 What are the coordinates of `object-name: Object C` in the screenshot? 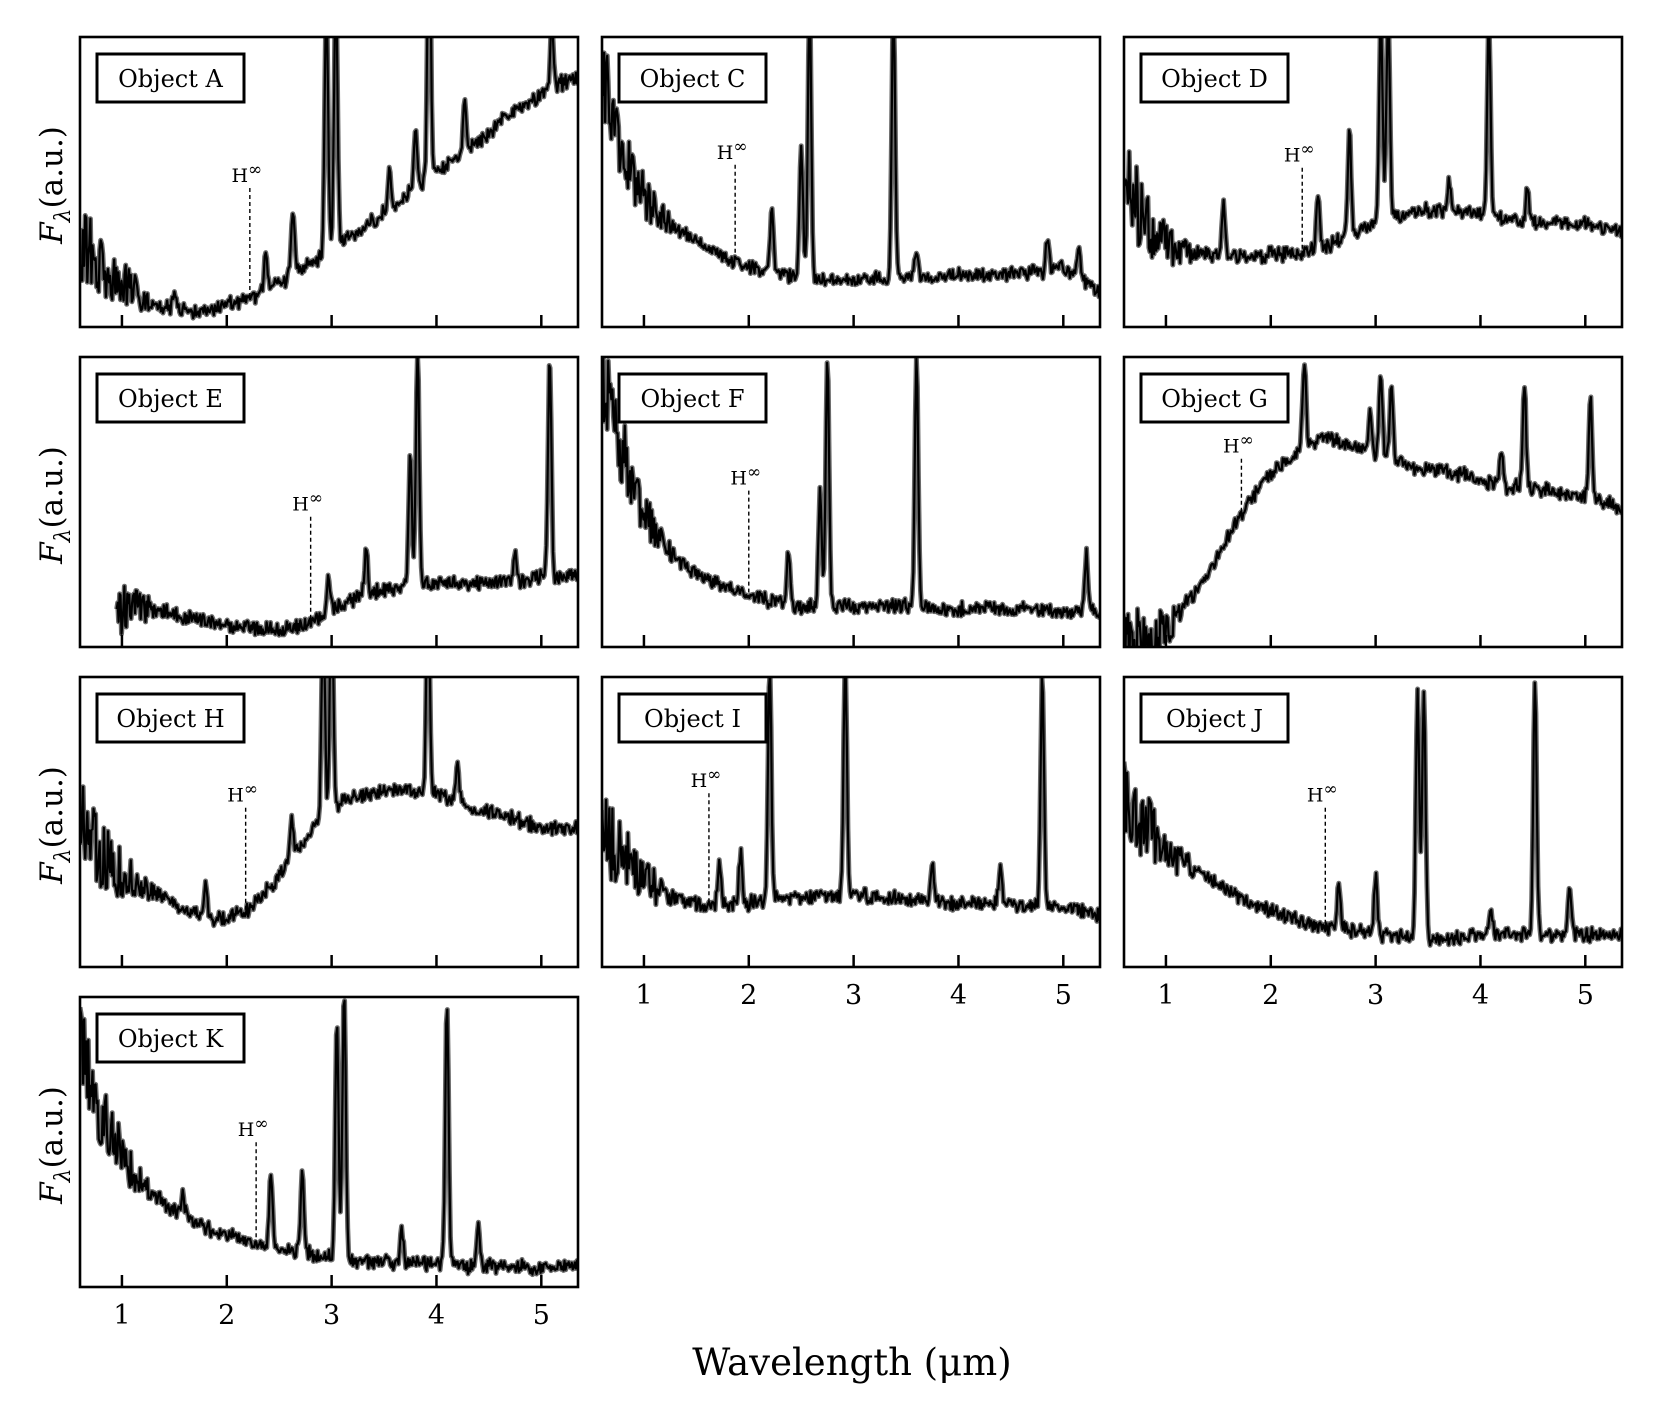 It's located at (693, 79).